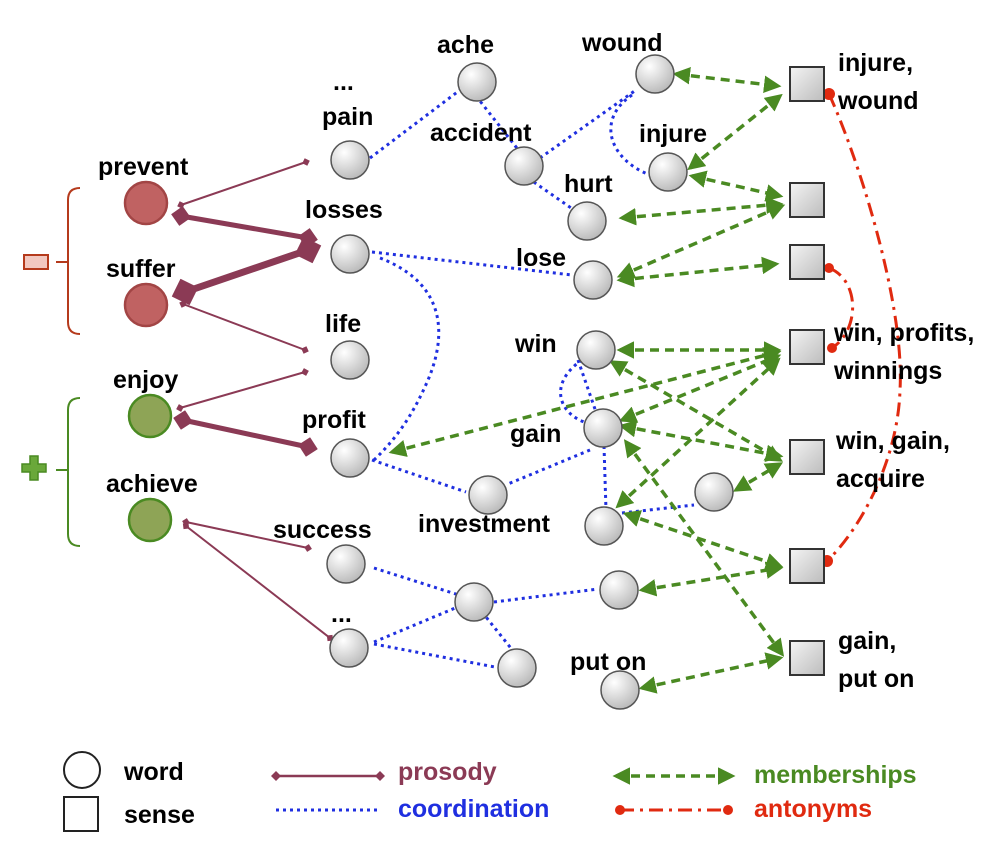 Image resolution: width=1004 pixels, height=854 pixels. I want to click on word-node-losses, so click(350, 254).